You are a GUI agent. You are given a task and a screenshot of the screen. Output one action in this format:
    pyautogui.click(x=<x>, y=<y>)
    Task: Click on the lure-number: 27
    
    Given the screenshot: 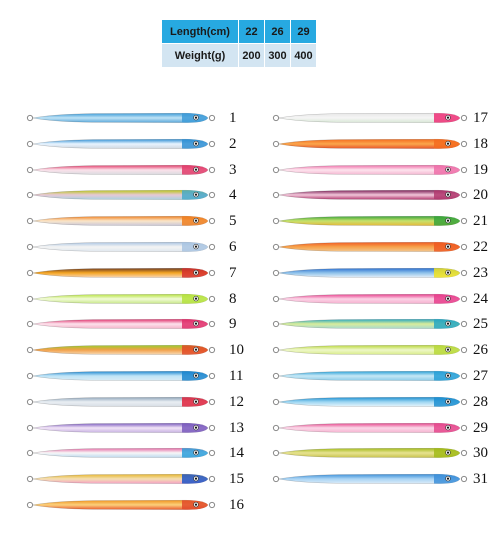 What is the action you would take?
    pyautogui.click(x=480, y=376)
    